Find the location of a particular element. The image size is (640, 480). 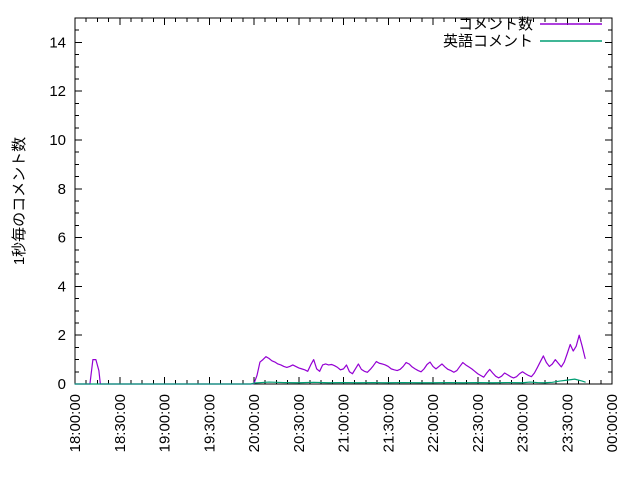

x-tick-label: 19:00:00 is located at coordinates (165, 423).